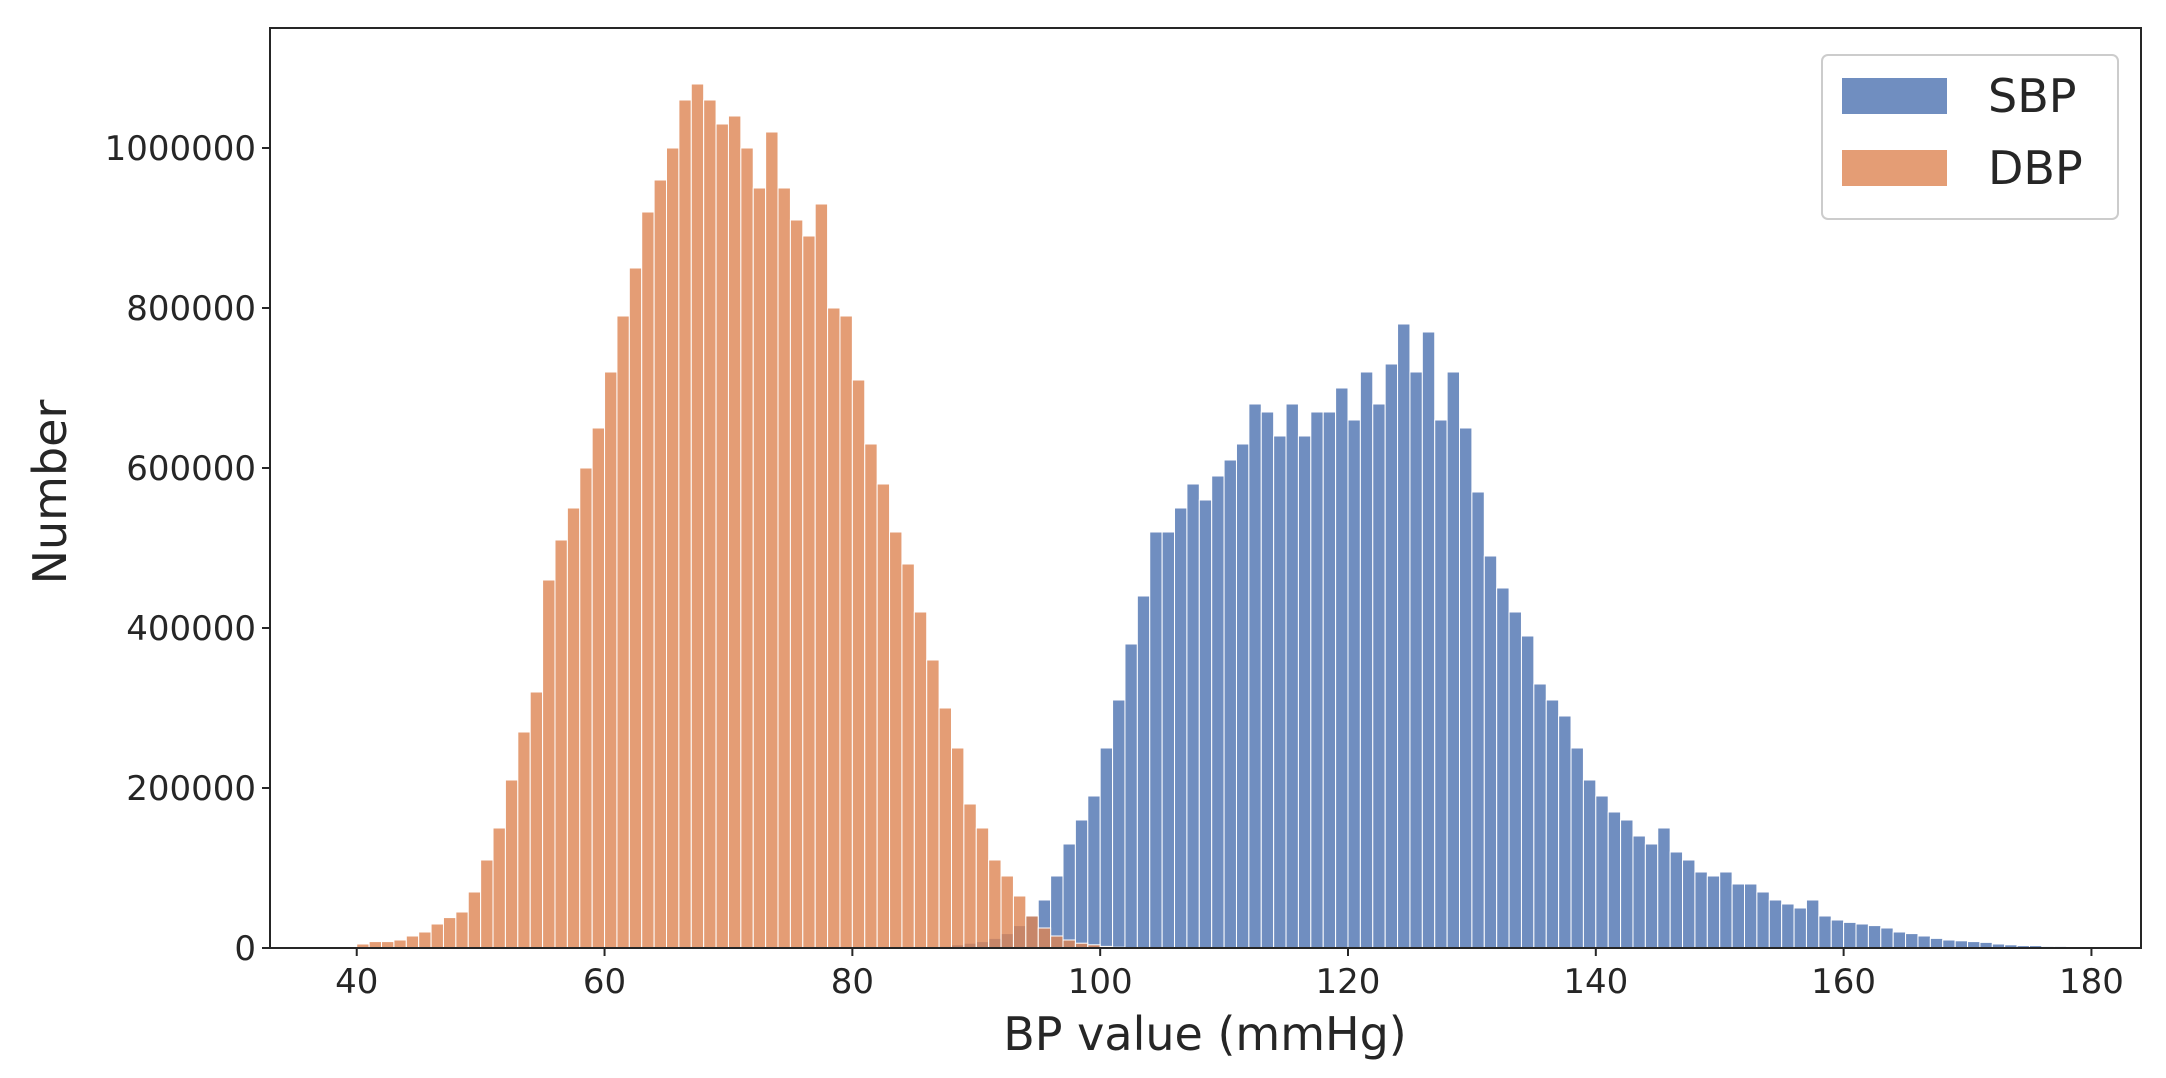 This screenshot has height=1078, width=2166. Describe the element at coordinates (191, 469) in the screenshot. I see `y-tick-label-600000: 600000` at that location.